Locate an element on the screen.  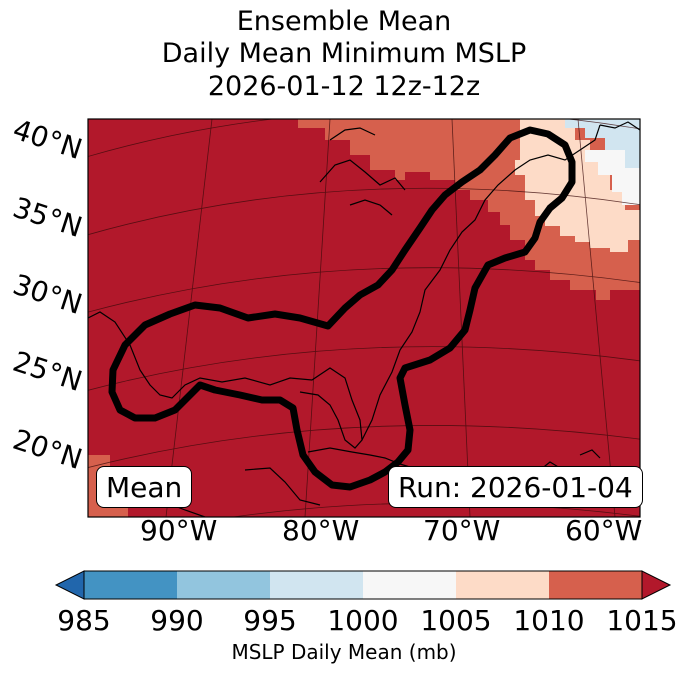
colorbar-tick-990: 990 is located at coordinates (177, 620).